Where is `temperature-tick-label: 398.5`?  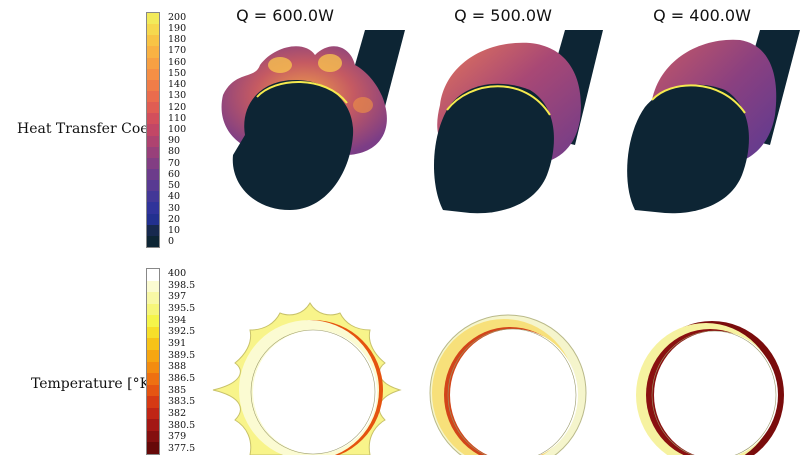
temperature-tick-label: 398.5 is located at coordinates (182, 285).